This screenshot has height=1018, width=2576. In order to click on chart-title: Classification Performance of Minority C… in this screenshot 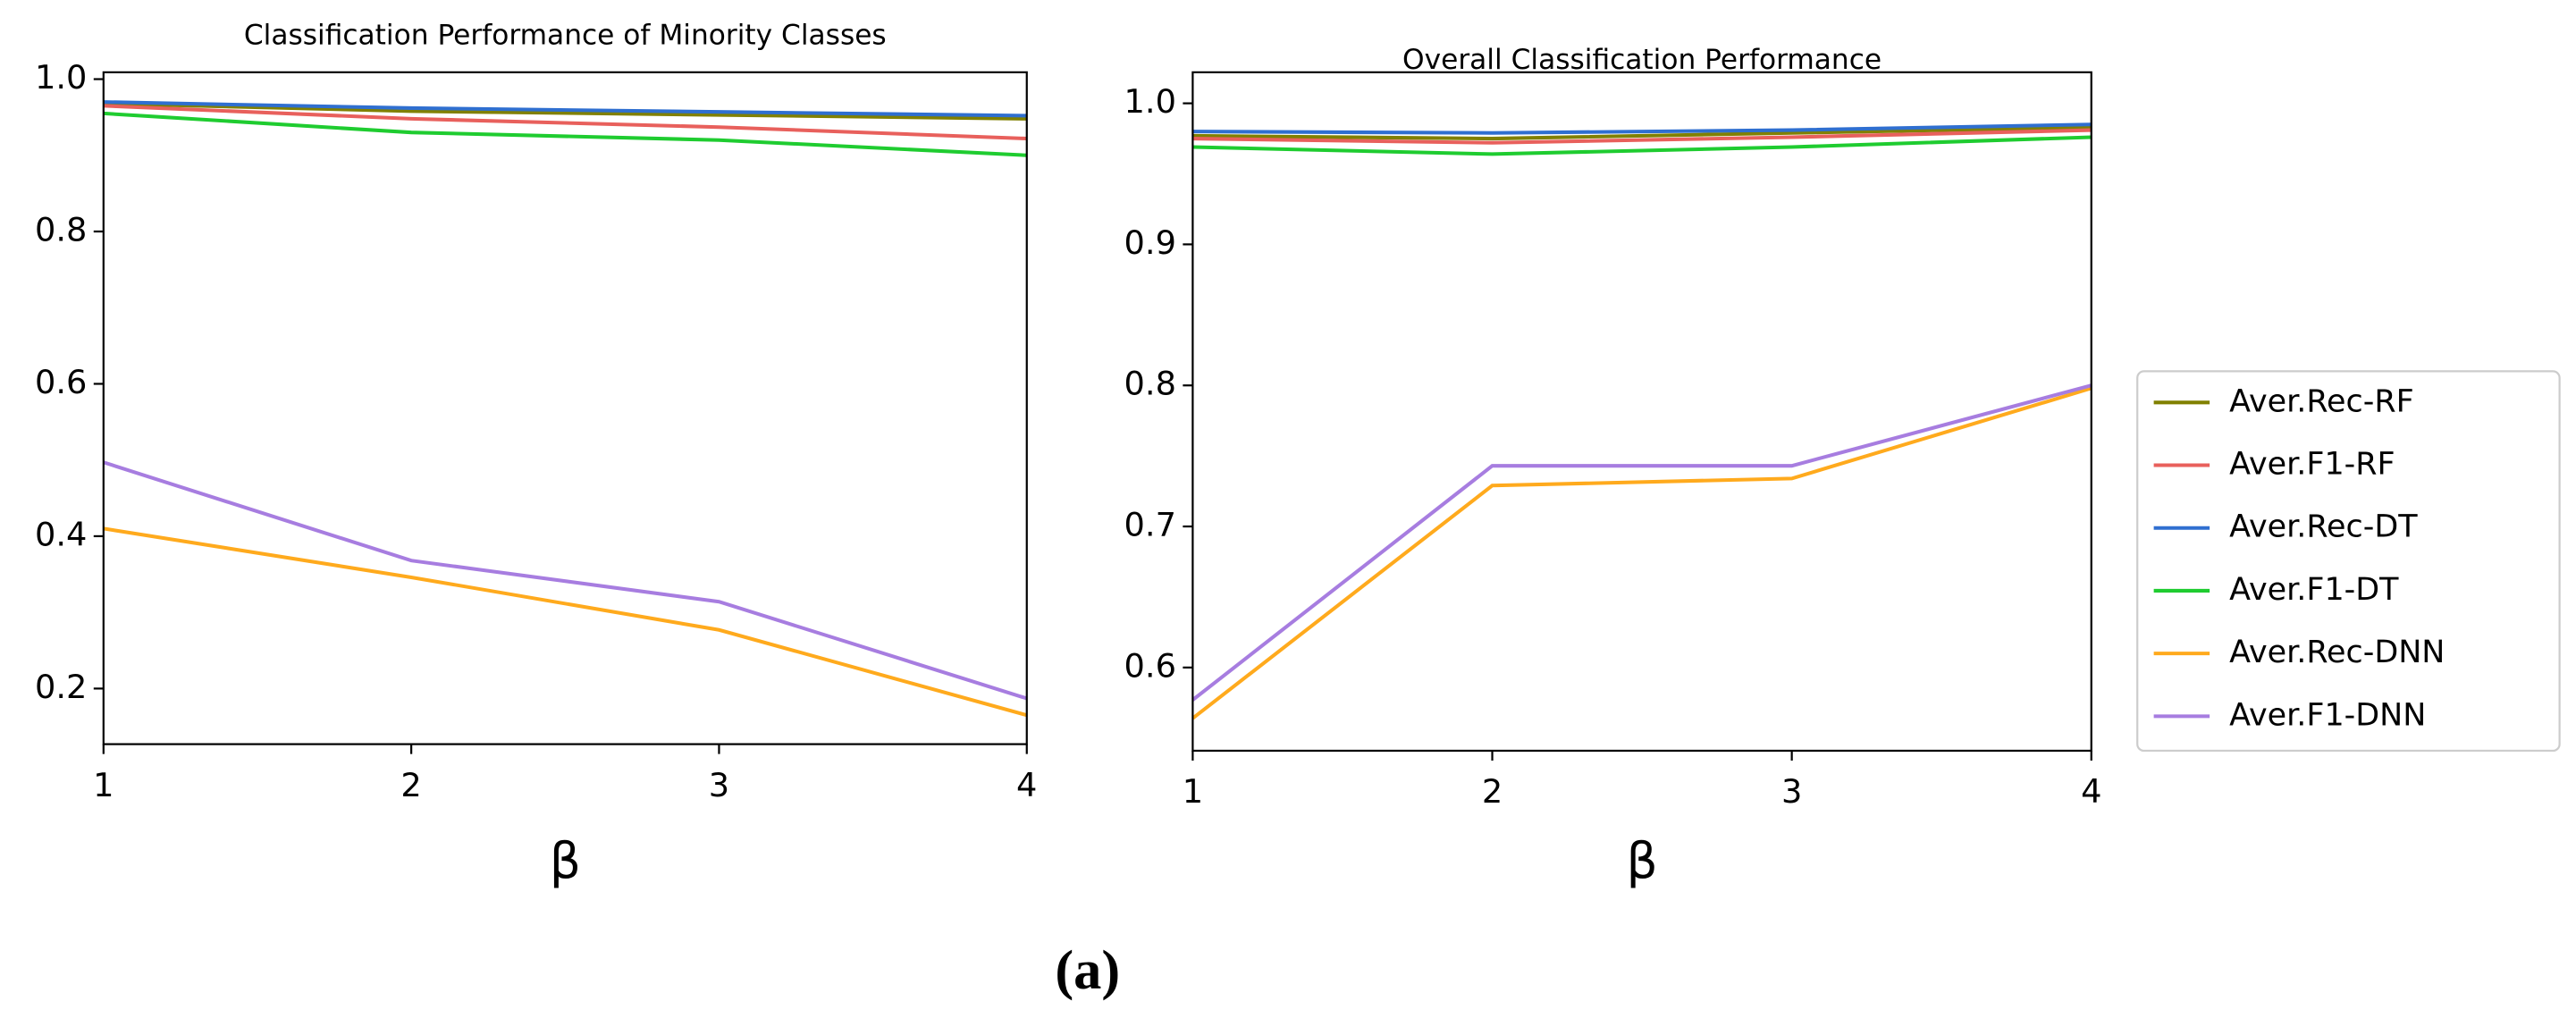, I will do `click(566, 35)`.